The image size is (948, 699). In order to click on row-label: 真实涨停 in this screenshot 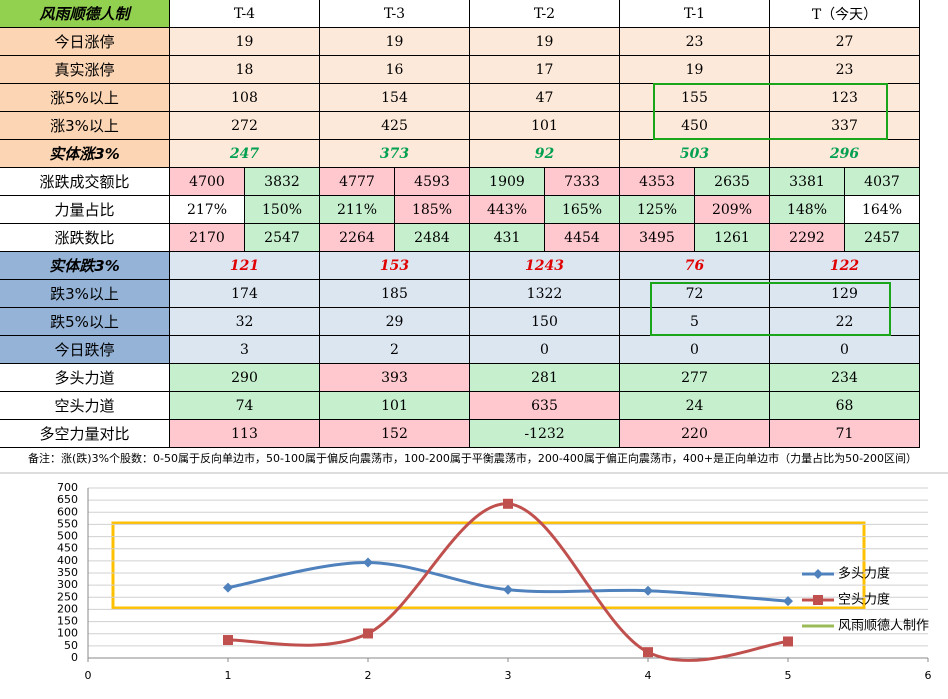, I will do `click(85, 70)`.